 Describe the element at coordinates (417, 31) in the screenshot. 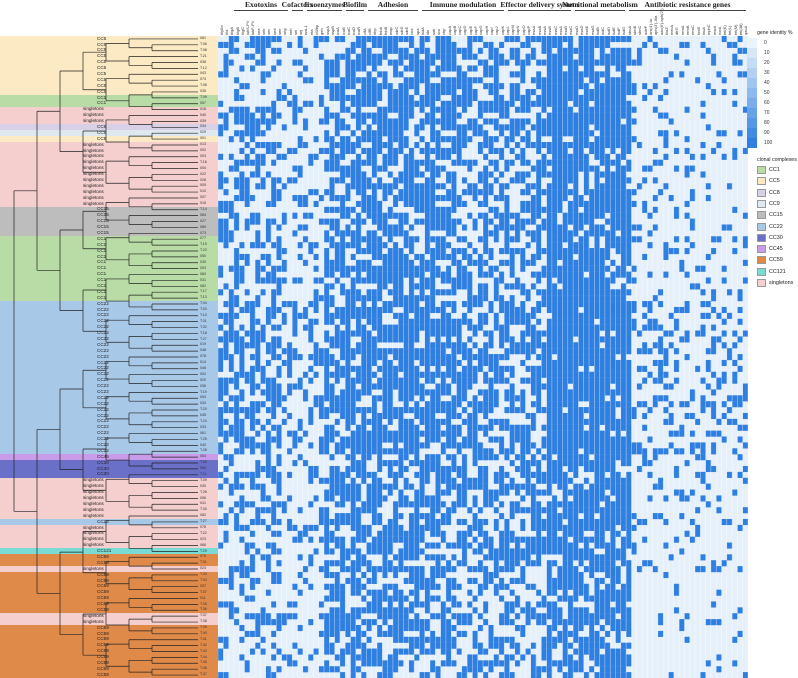

I see `gene-label: spa` at that location.